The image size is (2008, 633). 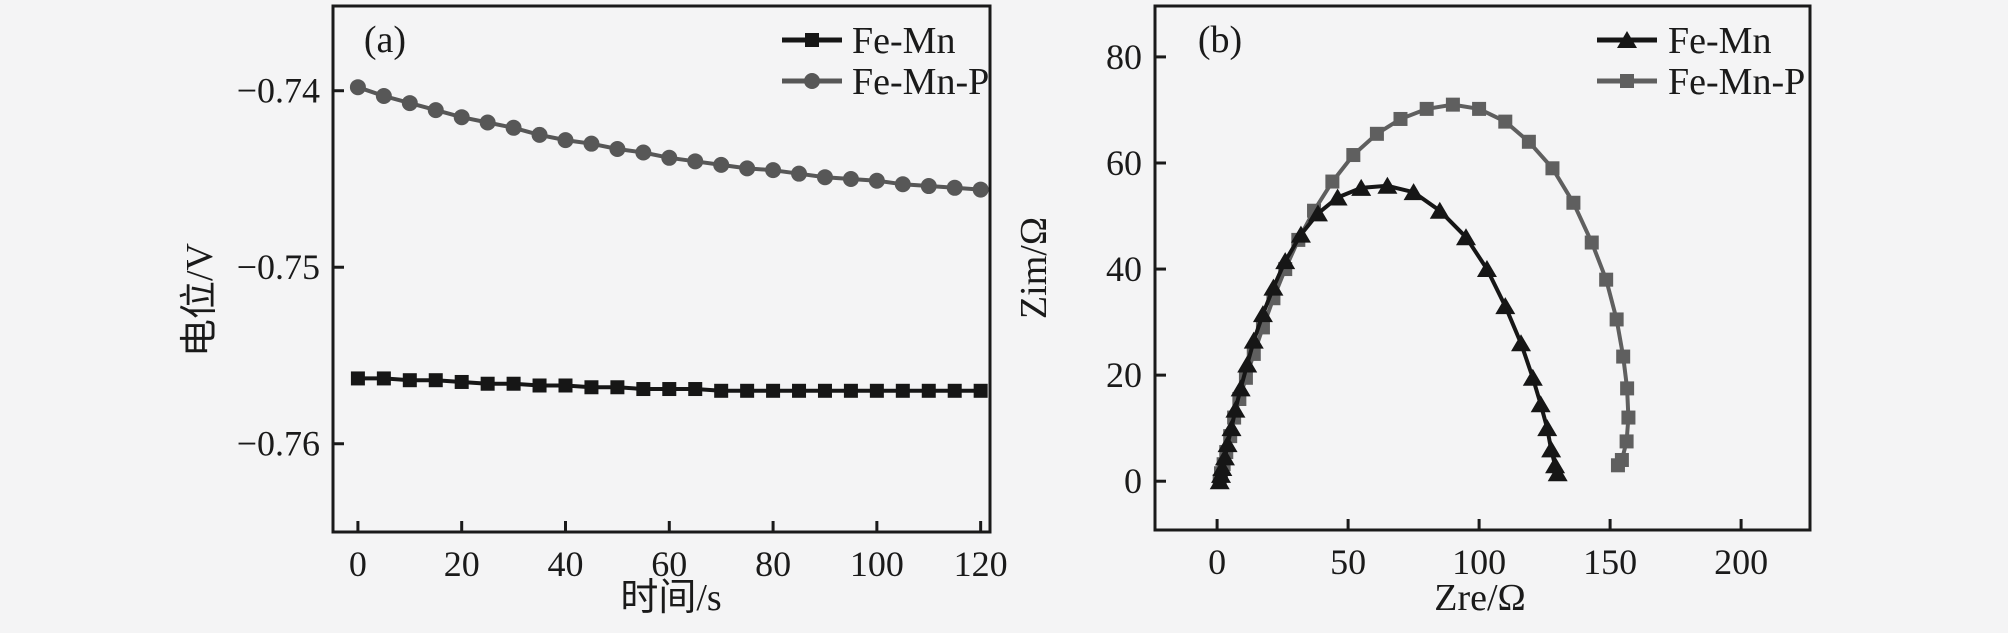 I want to click on x-tick-label: 100, so click(x=877, y=564).